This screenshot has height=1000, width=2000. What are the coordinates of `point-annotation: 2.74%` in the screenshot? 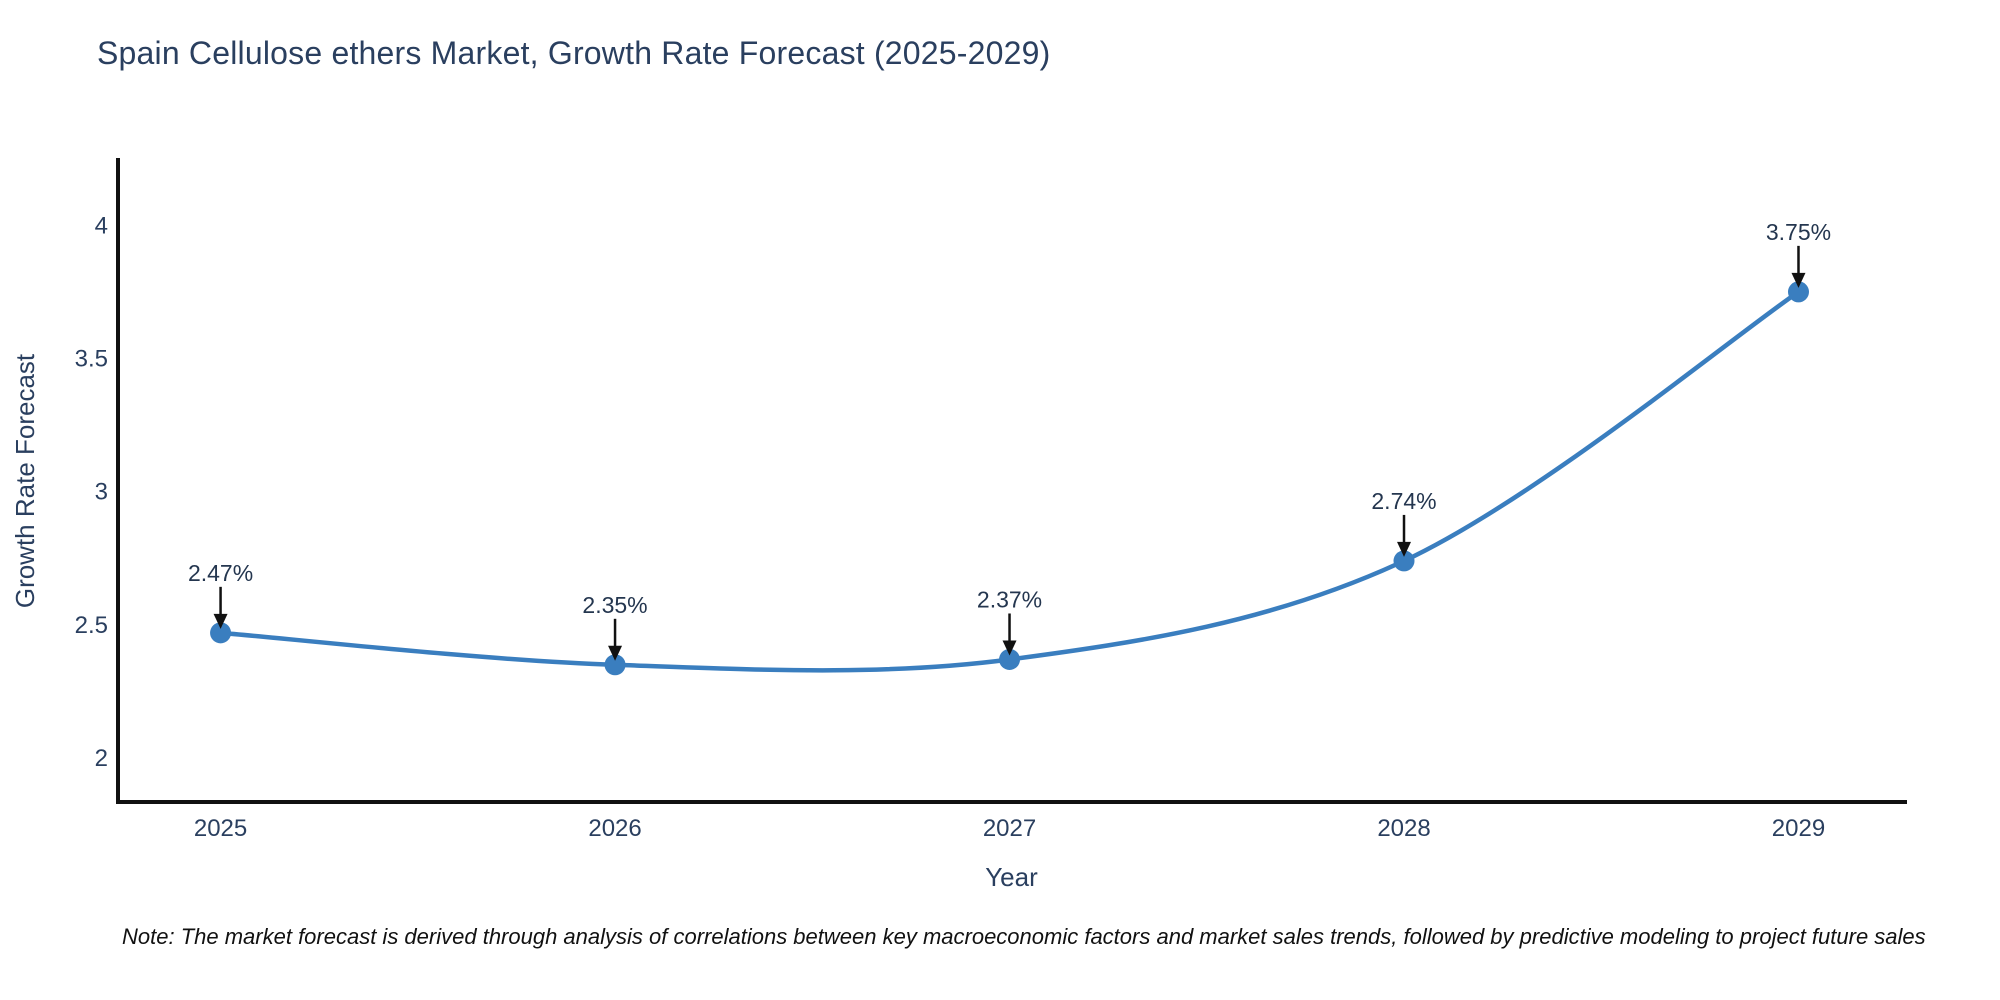 It's located at (1404, 522).